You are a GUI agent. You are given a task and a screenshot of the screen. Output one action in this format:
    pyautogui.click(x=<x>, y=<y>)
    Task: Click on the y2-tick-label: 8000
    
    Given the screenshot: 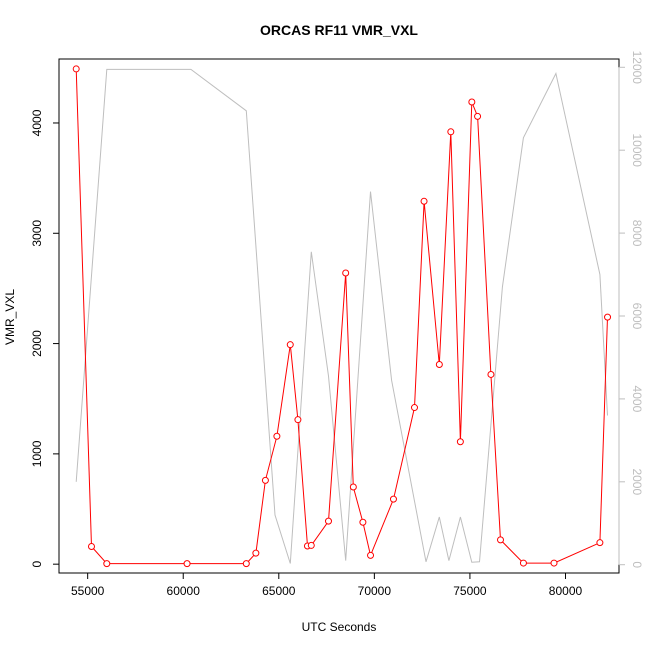 What is the action you would take?
    pyautogui.click(x=637, y=233)
    